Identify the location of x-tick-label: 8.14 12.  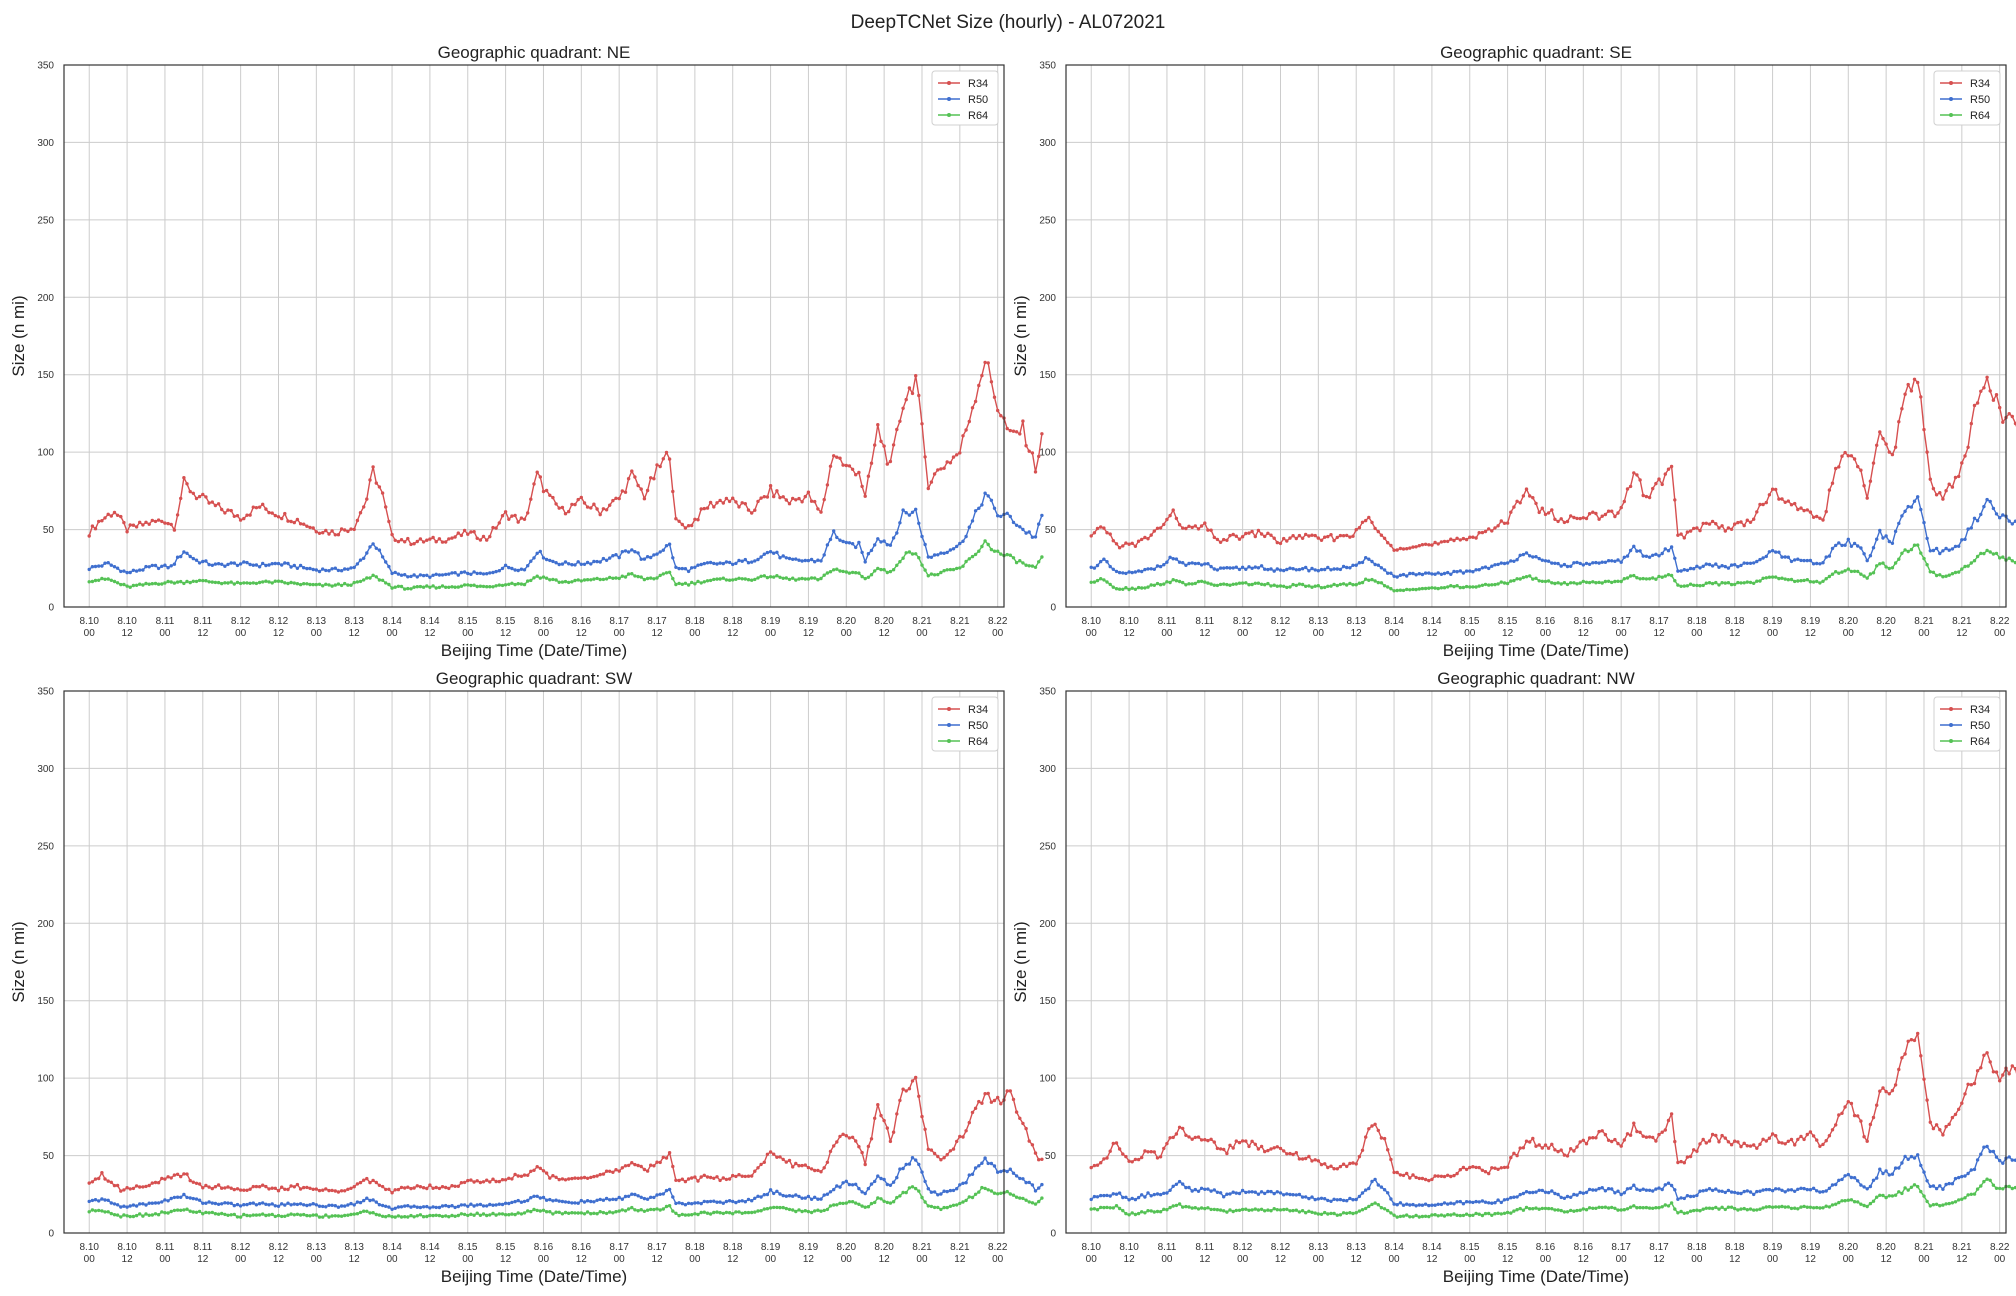
(430, 627).